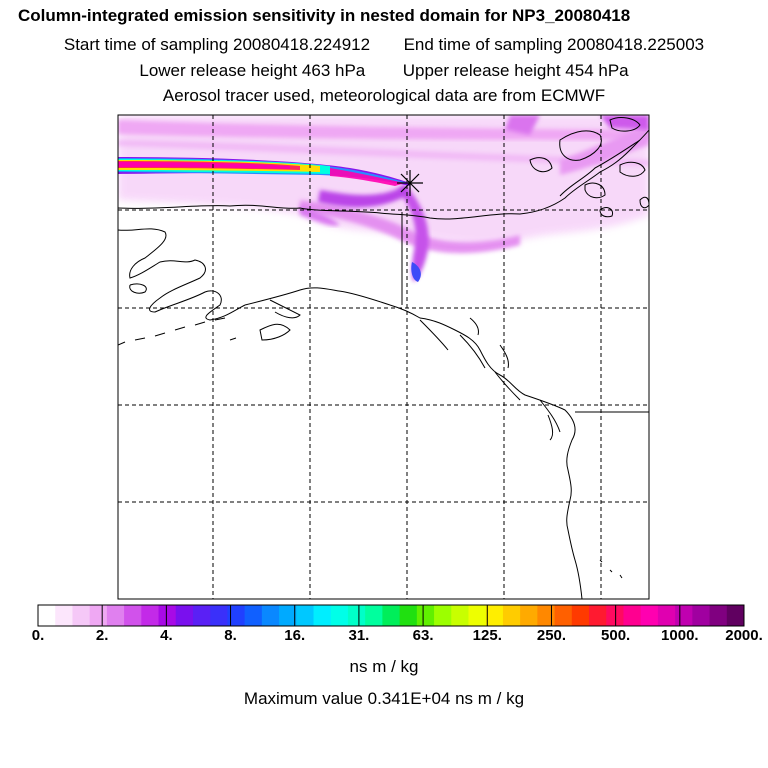  What do you see at coordinates (487, 635) in the screenshot?
I see `colorbar-tick-label: 125.` at bounding box center [487, 635].